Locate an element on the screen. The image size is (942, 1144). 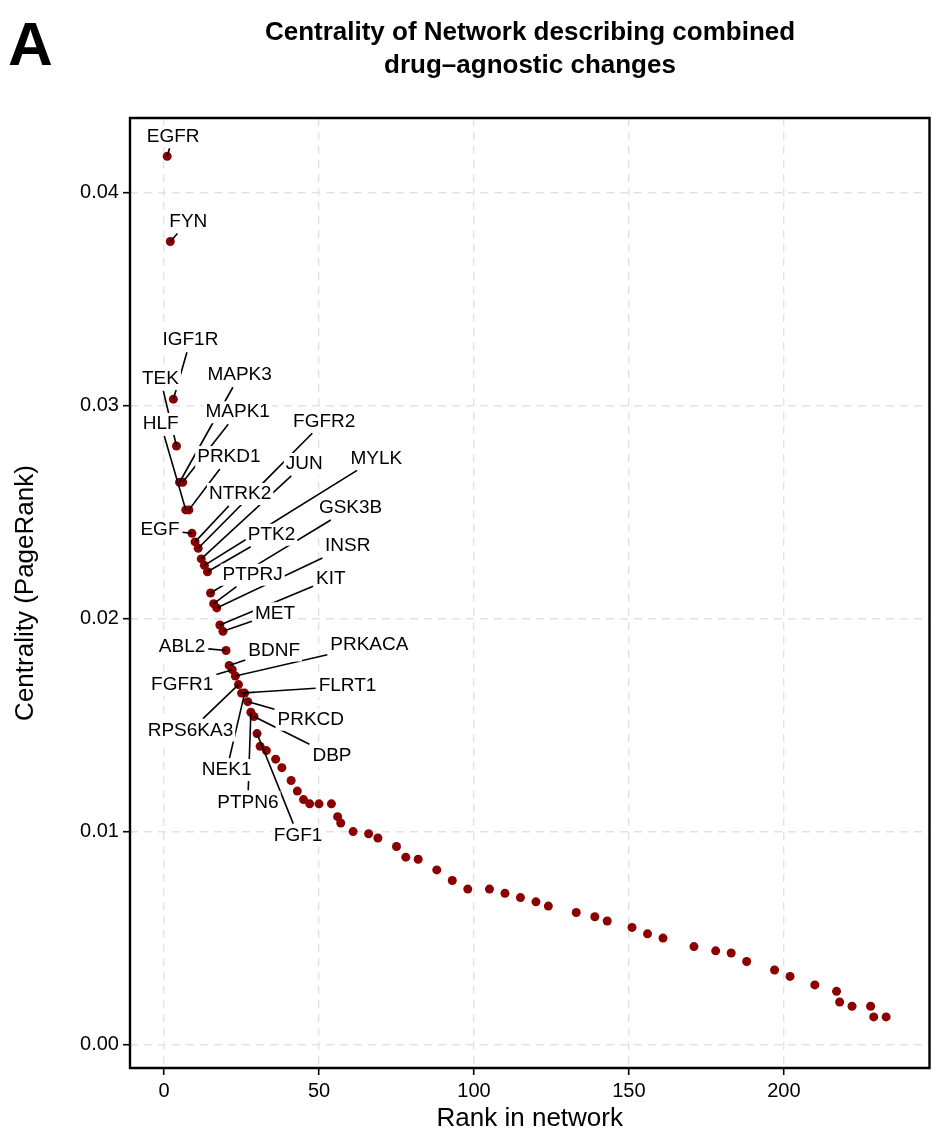
annotation: KIT is located at coordinates (331, 578).